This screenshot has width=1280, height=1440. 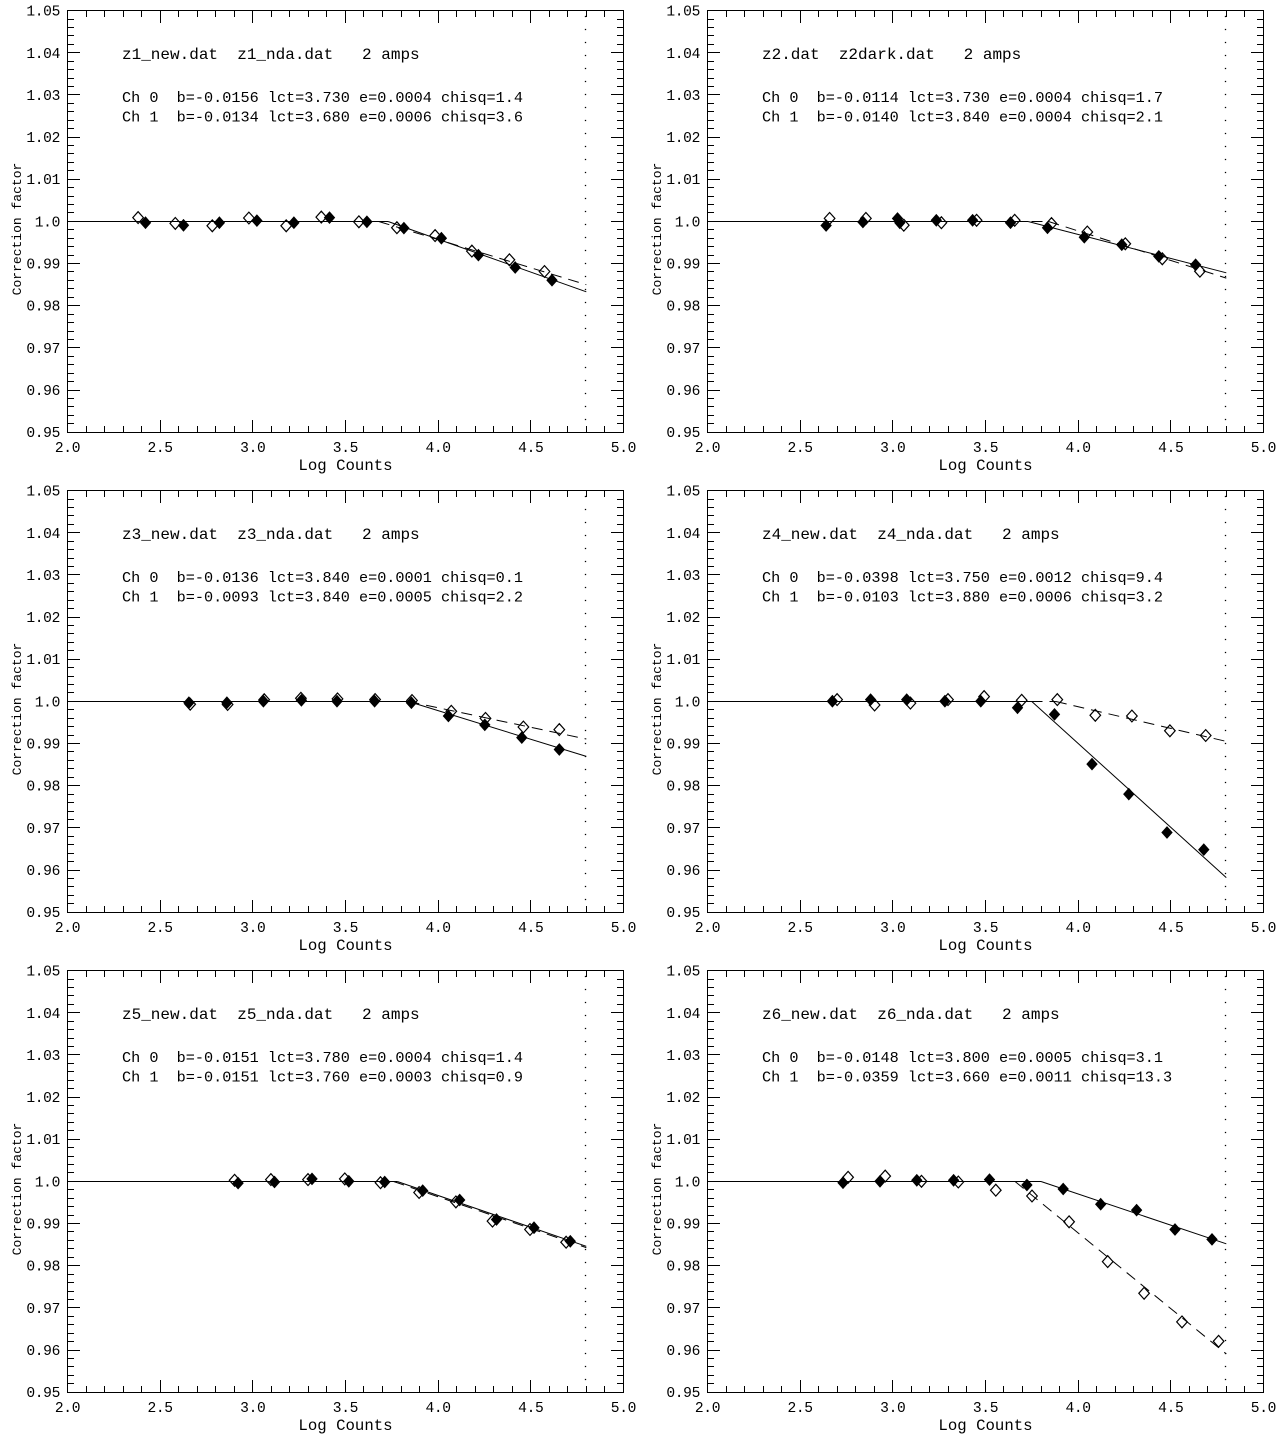 What do you see at coordinates (271, 1015) in the screenshot?
I see `svg-text:z5_new.dat z5_nda.dat 2 amp: z5_new.dat z5_nda.dat 2 amps` at bounding box center [271, 1015].